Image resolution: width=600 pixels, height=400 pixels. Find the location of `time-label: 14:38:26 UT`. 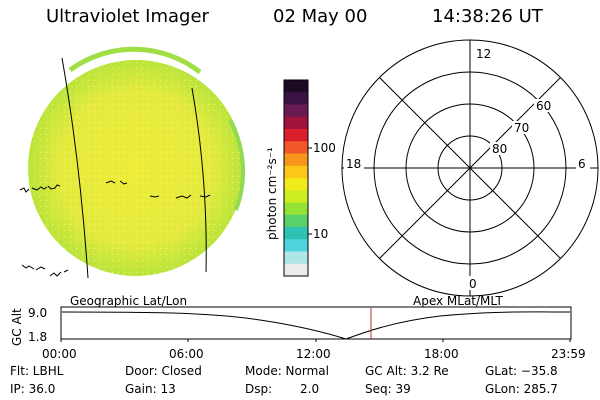

time-label: 14:38:26 UT is located at coordinates (487, 16).